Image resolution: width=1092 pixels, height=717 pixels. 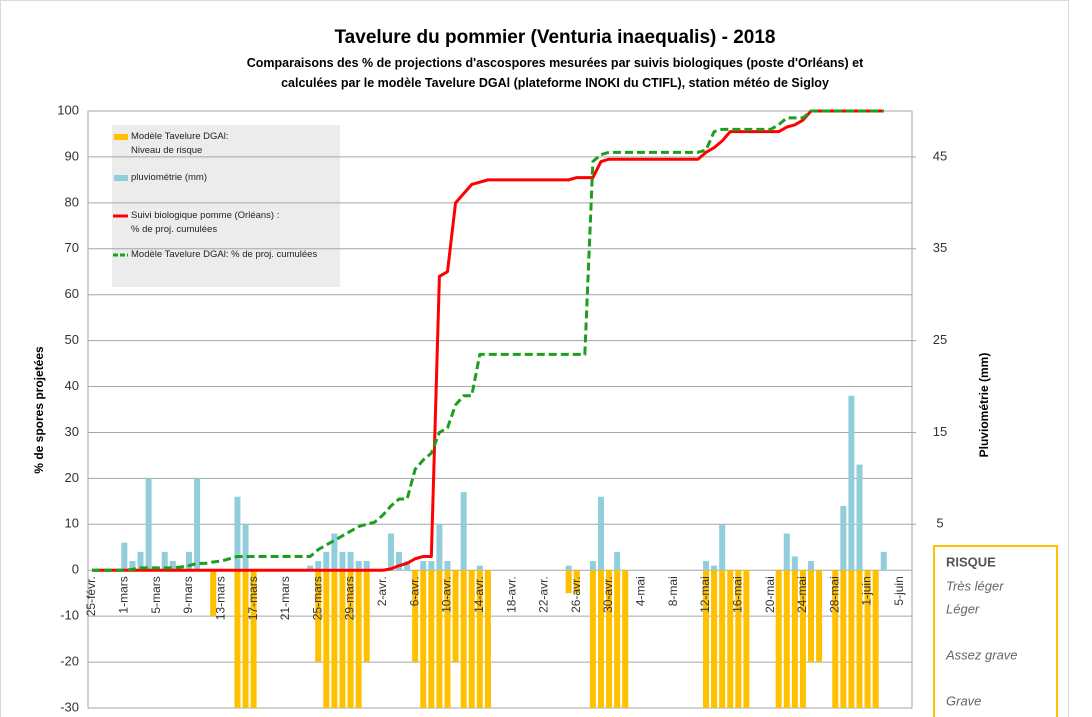 What do you see at coordinates (382, 591) in the screenshot?
I see `x-tick-label: 2-avr.` at bounding box center [382, 591].